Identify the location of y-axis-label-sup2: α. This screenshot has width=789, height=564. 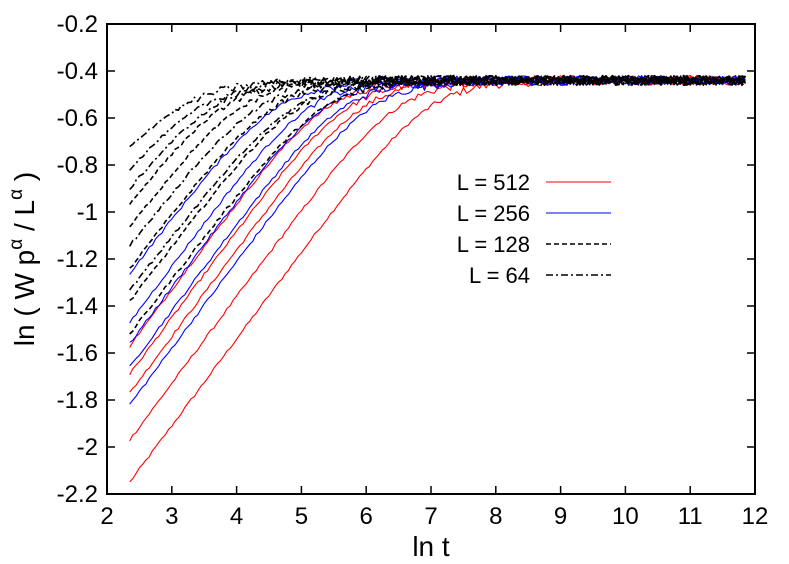
(16, 194).